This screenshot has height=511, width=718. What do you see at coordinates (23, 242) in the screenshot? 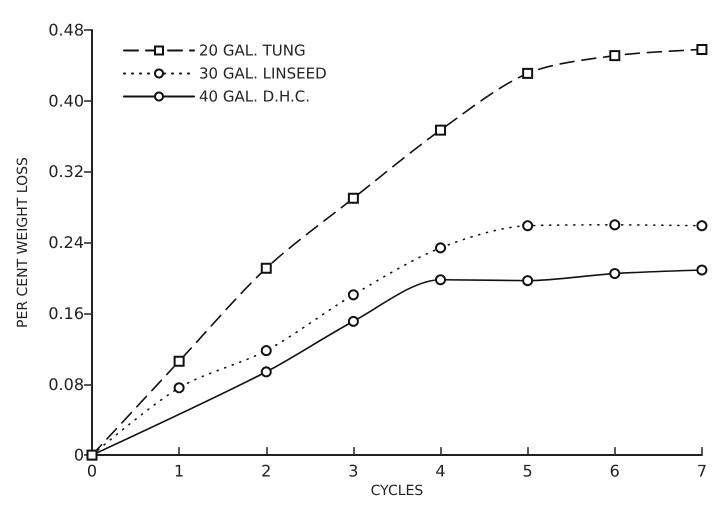
I see `y-axis-title: PER CENT WEIGHT LOSS` at bounding box center [23, 242].